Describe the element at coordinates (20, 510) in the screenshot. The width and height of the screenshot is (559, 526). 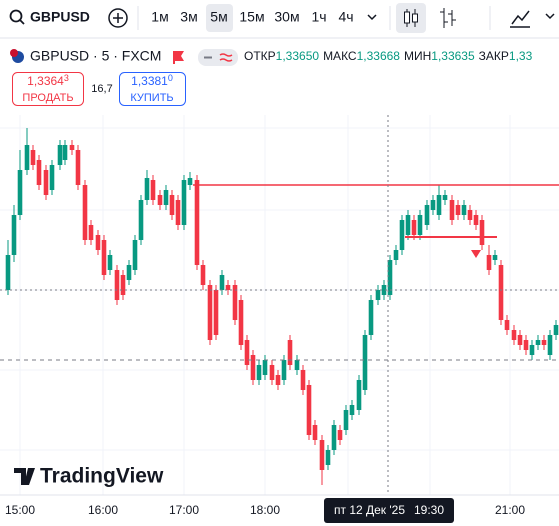
I see `time-label: 15:00` at that location.